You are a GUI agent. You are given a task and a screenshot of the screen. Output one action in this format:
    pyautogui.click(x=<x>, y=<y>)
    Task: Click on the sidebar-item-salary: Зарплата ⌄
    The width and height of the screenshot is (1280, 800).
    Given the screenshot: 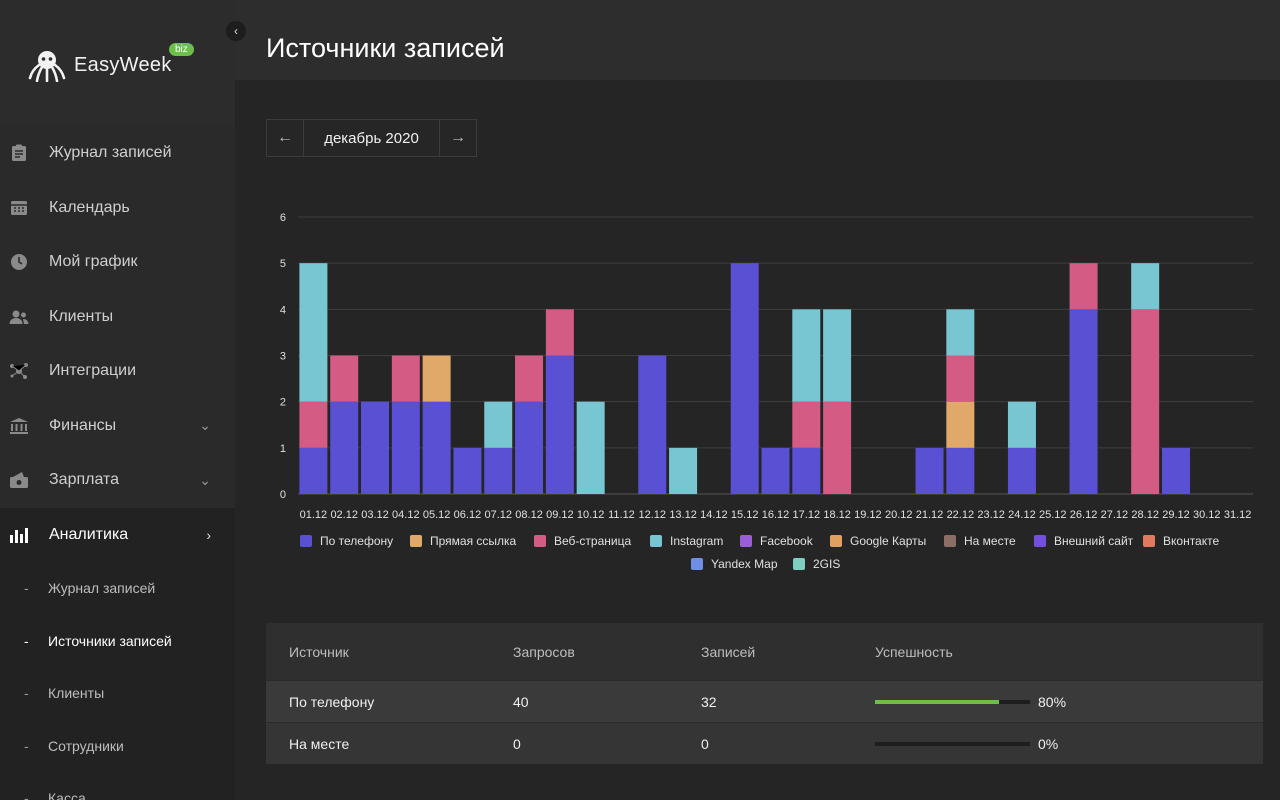 What is the action you would take?
    pyautogui.click(x=117, y=480)
    